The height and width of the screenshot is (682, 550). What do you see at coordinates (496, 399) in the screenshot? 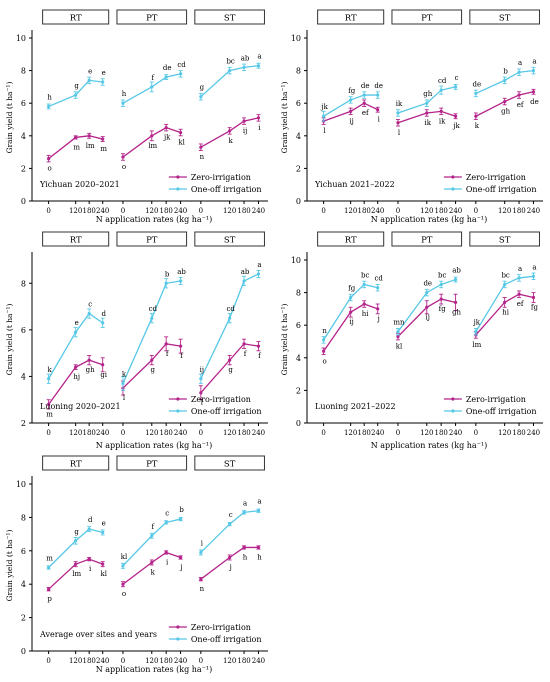
I see `legend-label-zero: Zero-irrigation` at bounding box center [496, 399].